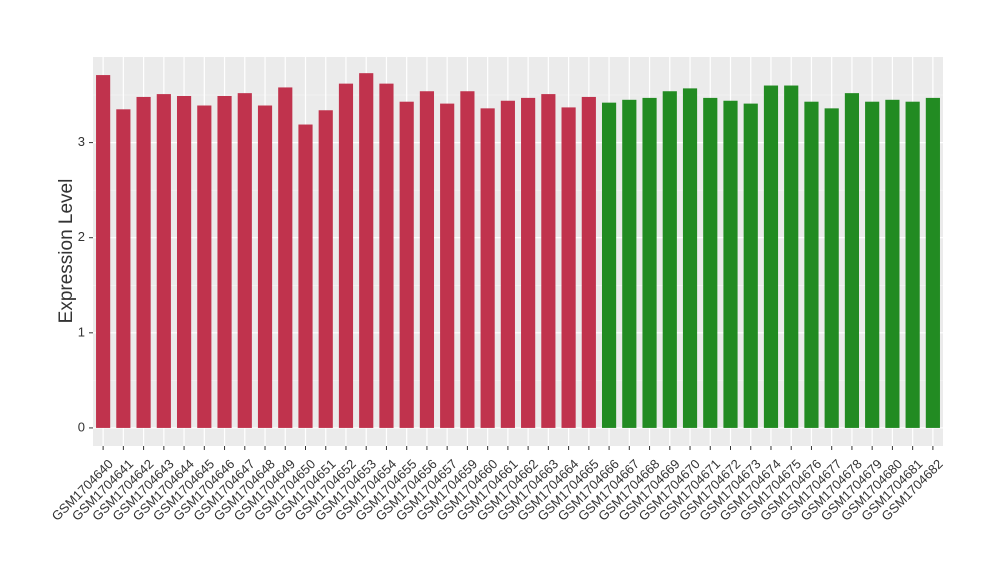 Image resolution: width=1000 pixels, height=585 pixels. I want to click on y-tick-label: 3, so click(81, 141).